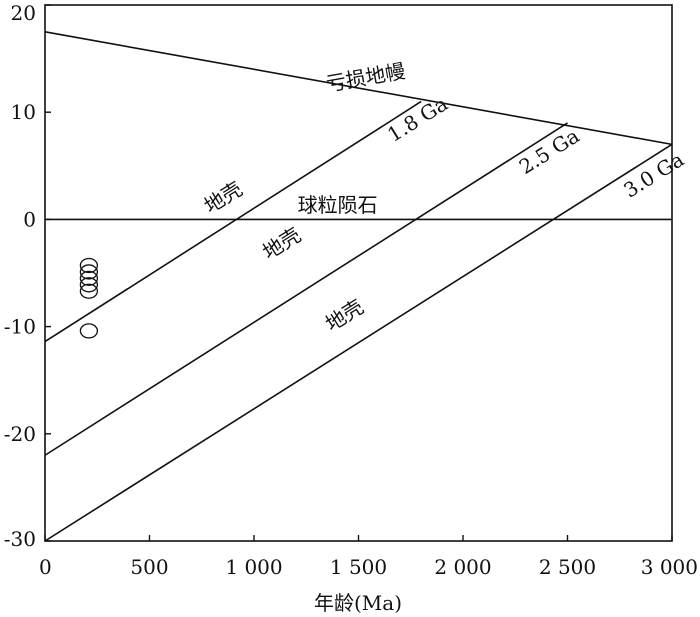 The width and height of the screenshot is (700, 617). Describe the element at coordinates (20, 539) in the screenshot. I see `y-tick-label: -30` at that location.